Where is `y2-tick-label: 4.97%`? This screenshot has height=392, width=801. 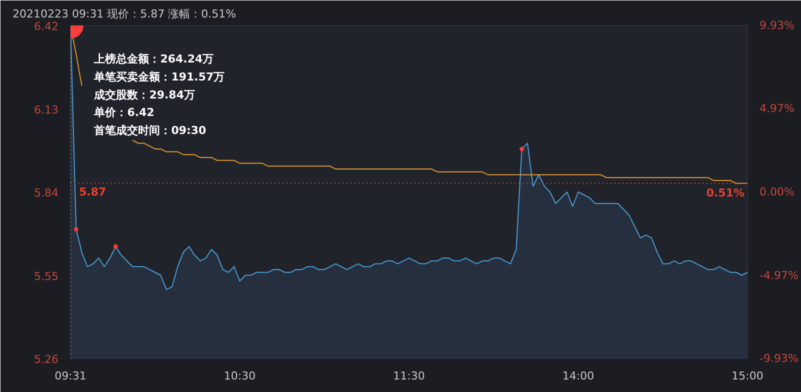 y2-tick-label: 4.97% is located at coordinates (777, 109).